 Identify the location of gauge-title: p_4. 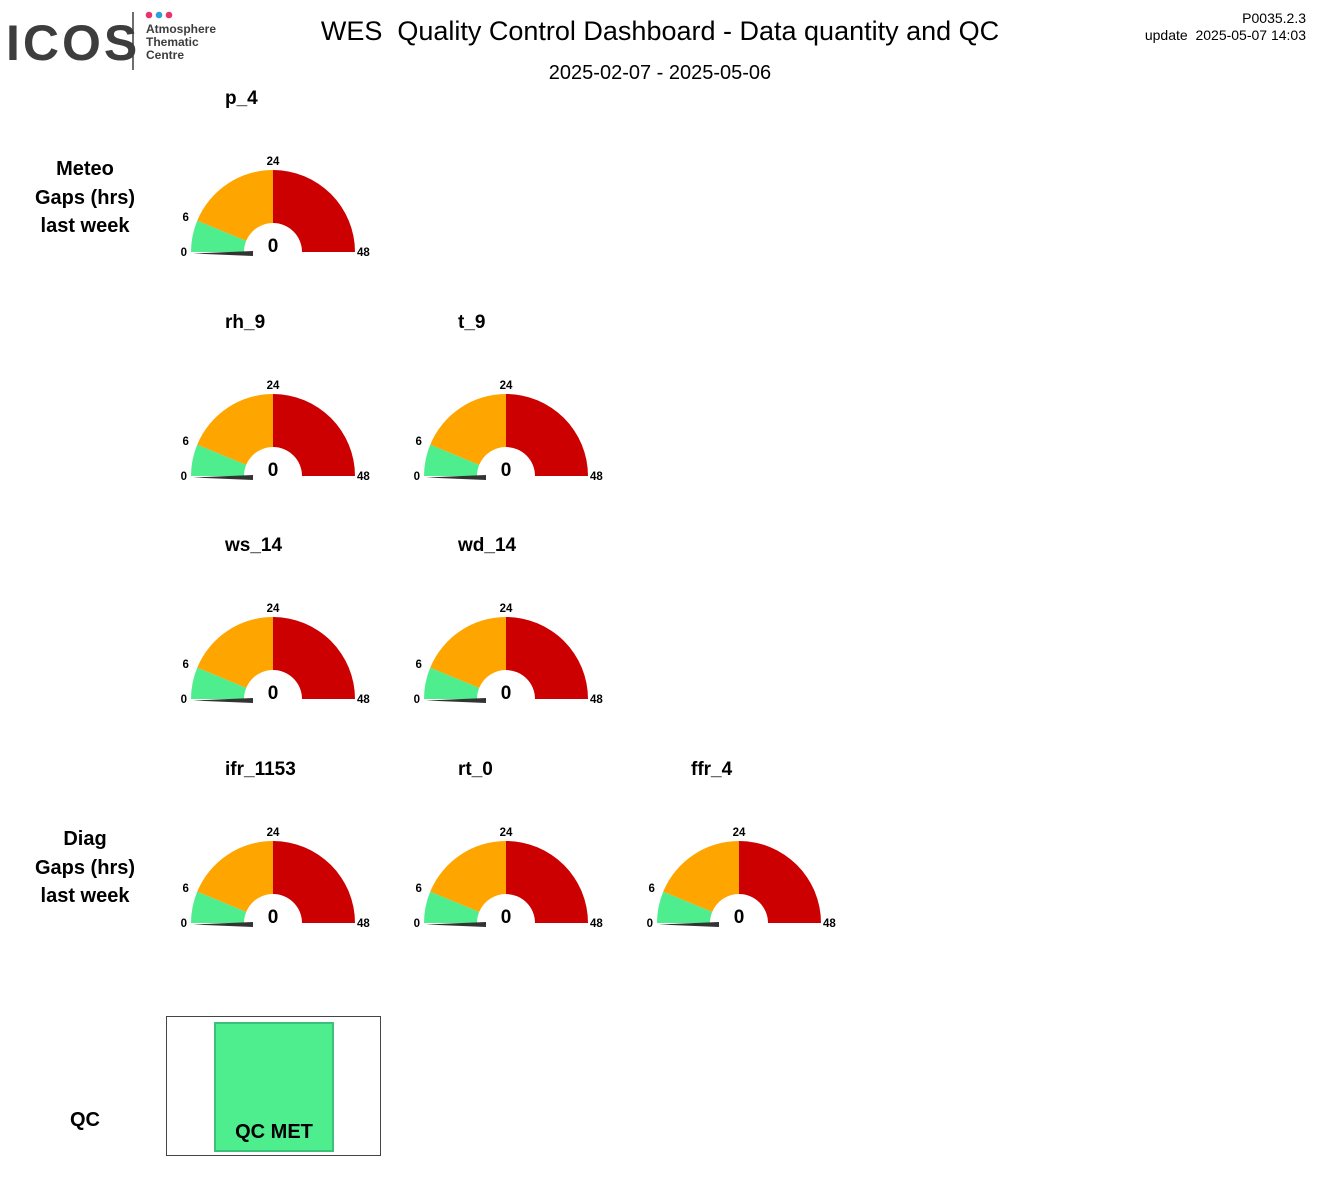
(241, 98).